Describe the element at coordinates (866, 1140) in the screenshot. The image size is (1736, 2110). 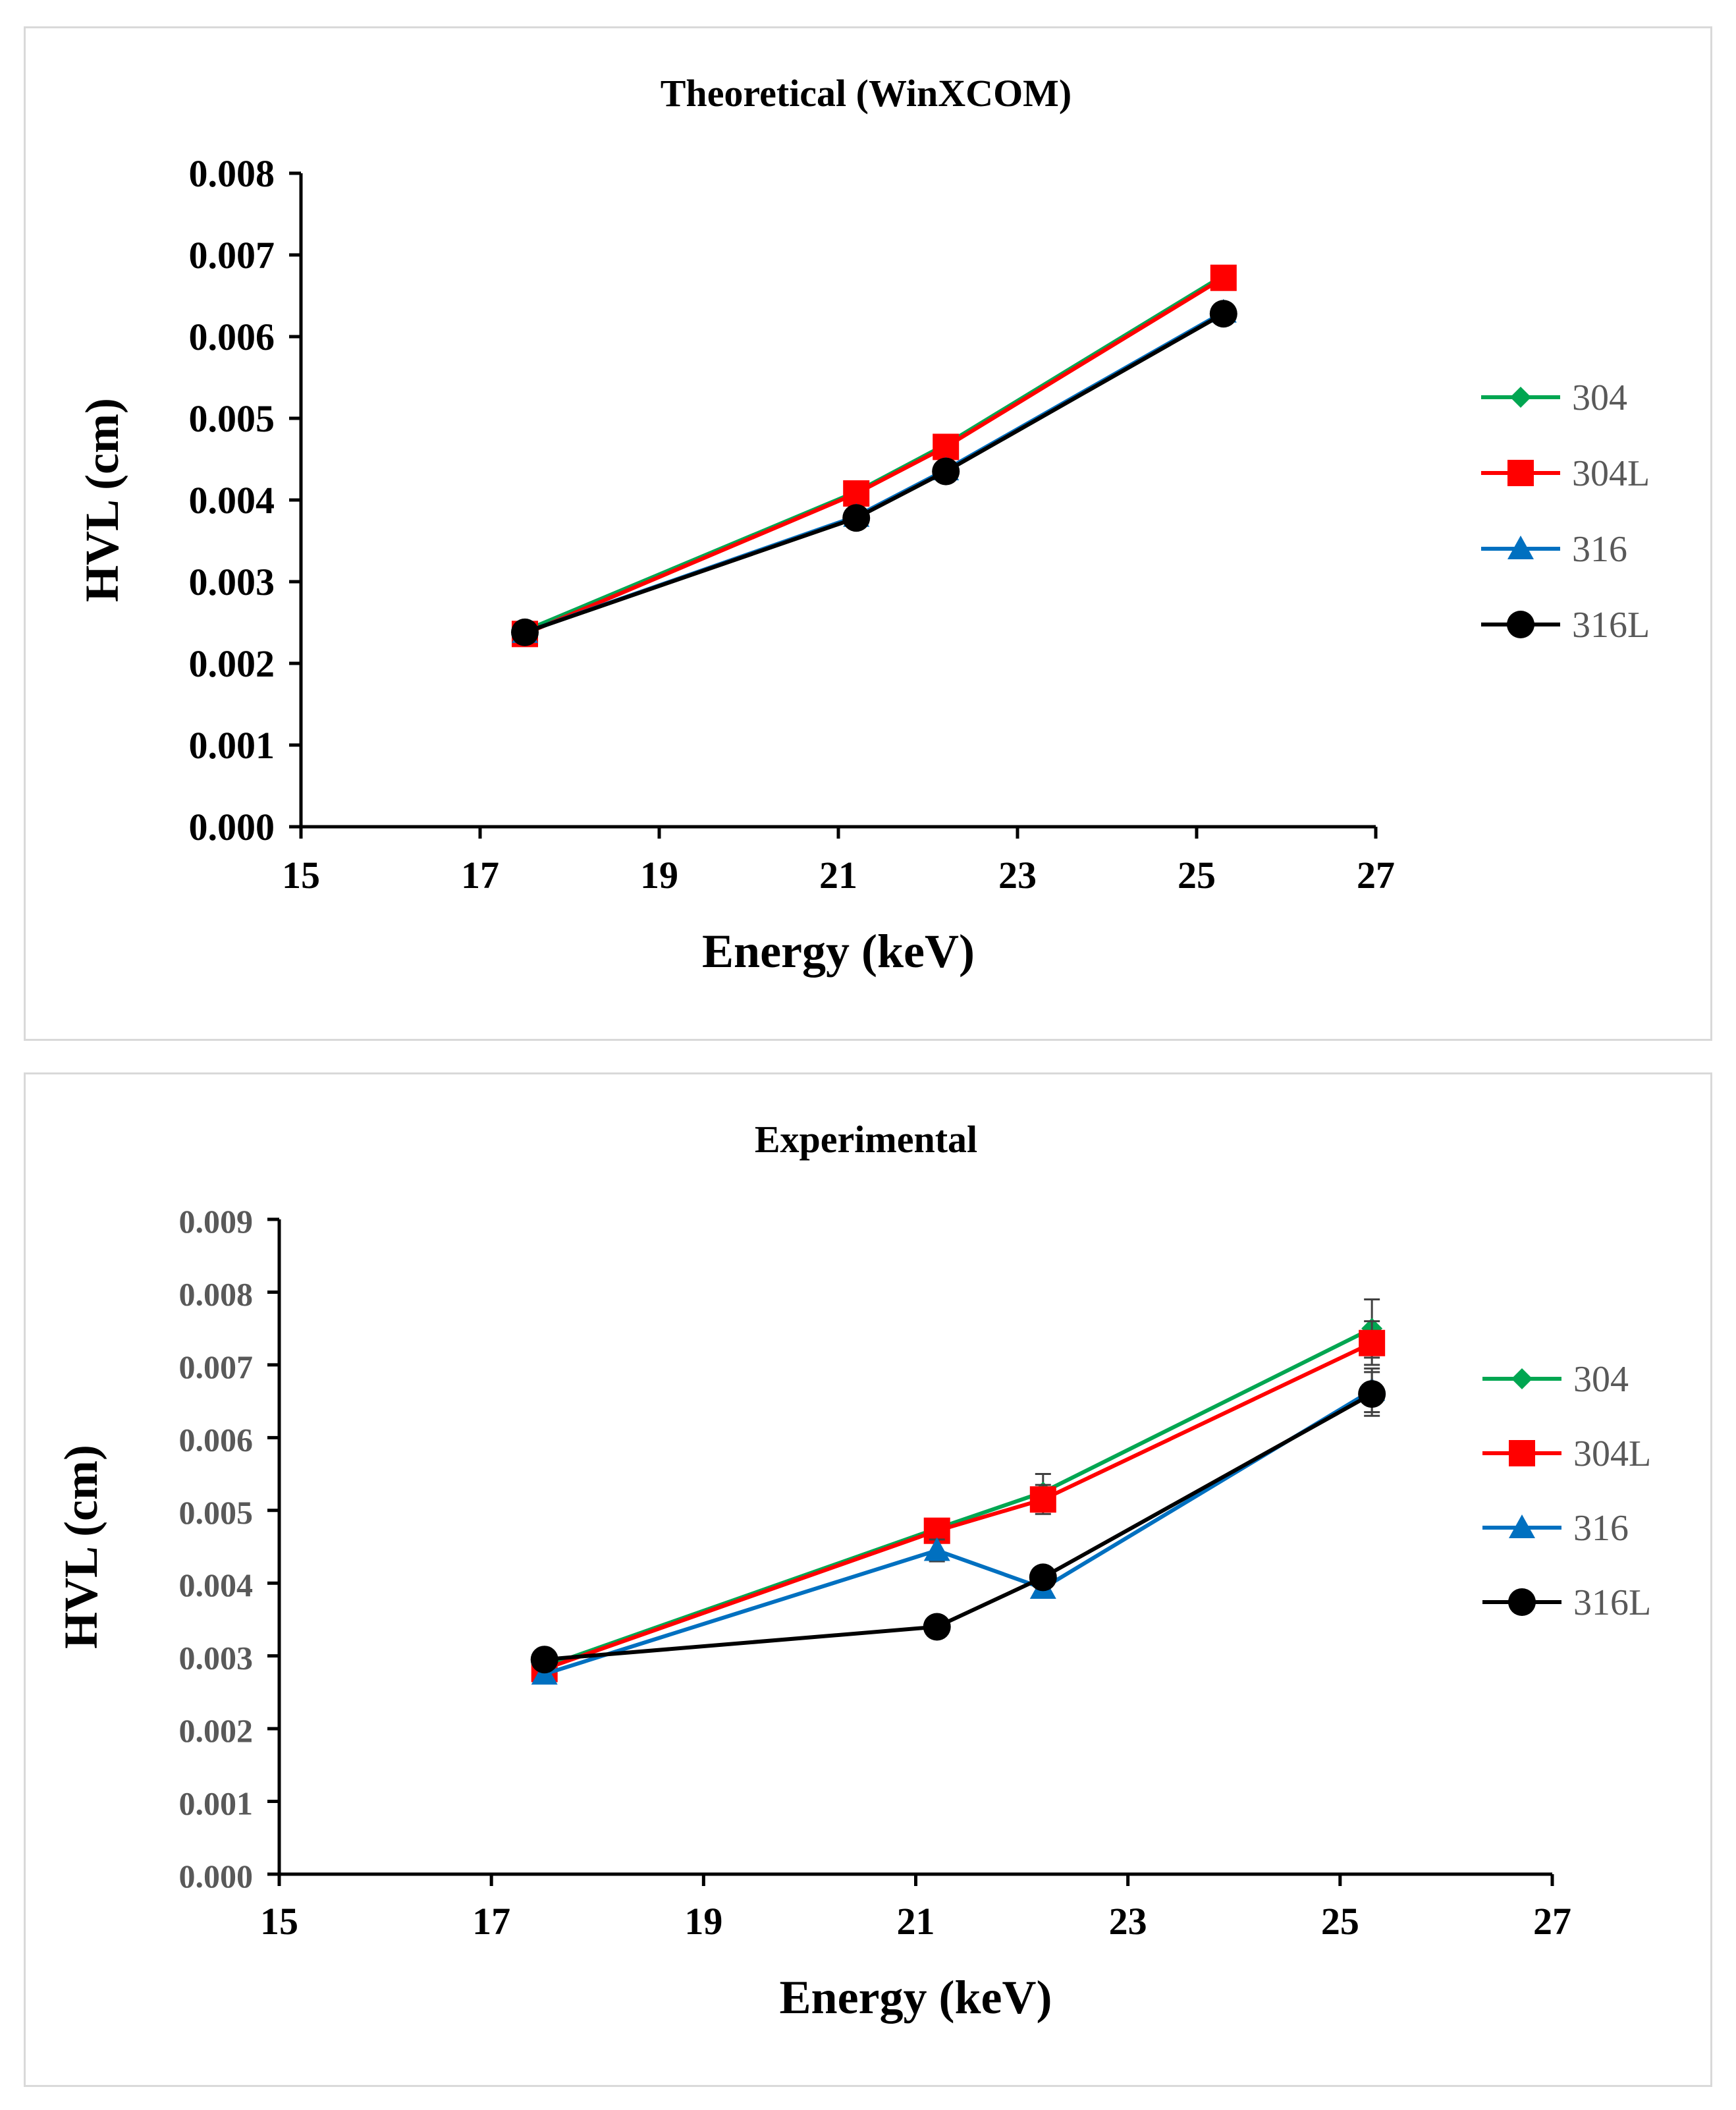
I see `chart-title: Experimental` at that location.